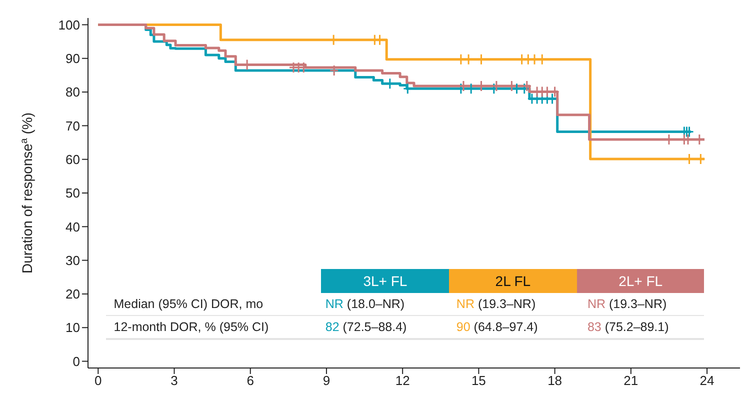 This screenshot has width=748, height=414. What do you see at coordinates (73, 294) in the screenshot?
I see `y-tick-label: 20` at bounding box center [73, 294].